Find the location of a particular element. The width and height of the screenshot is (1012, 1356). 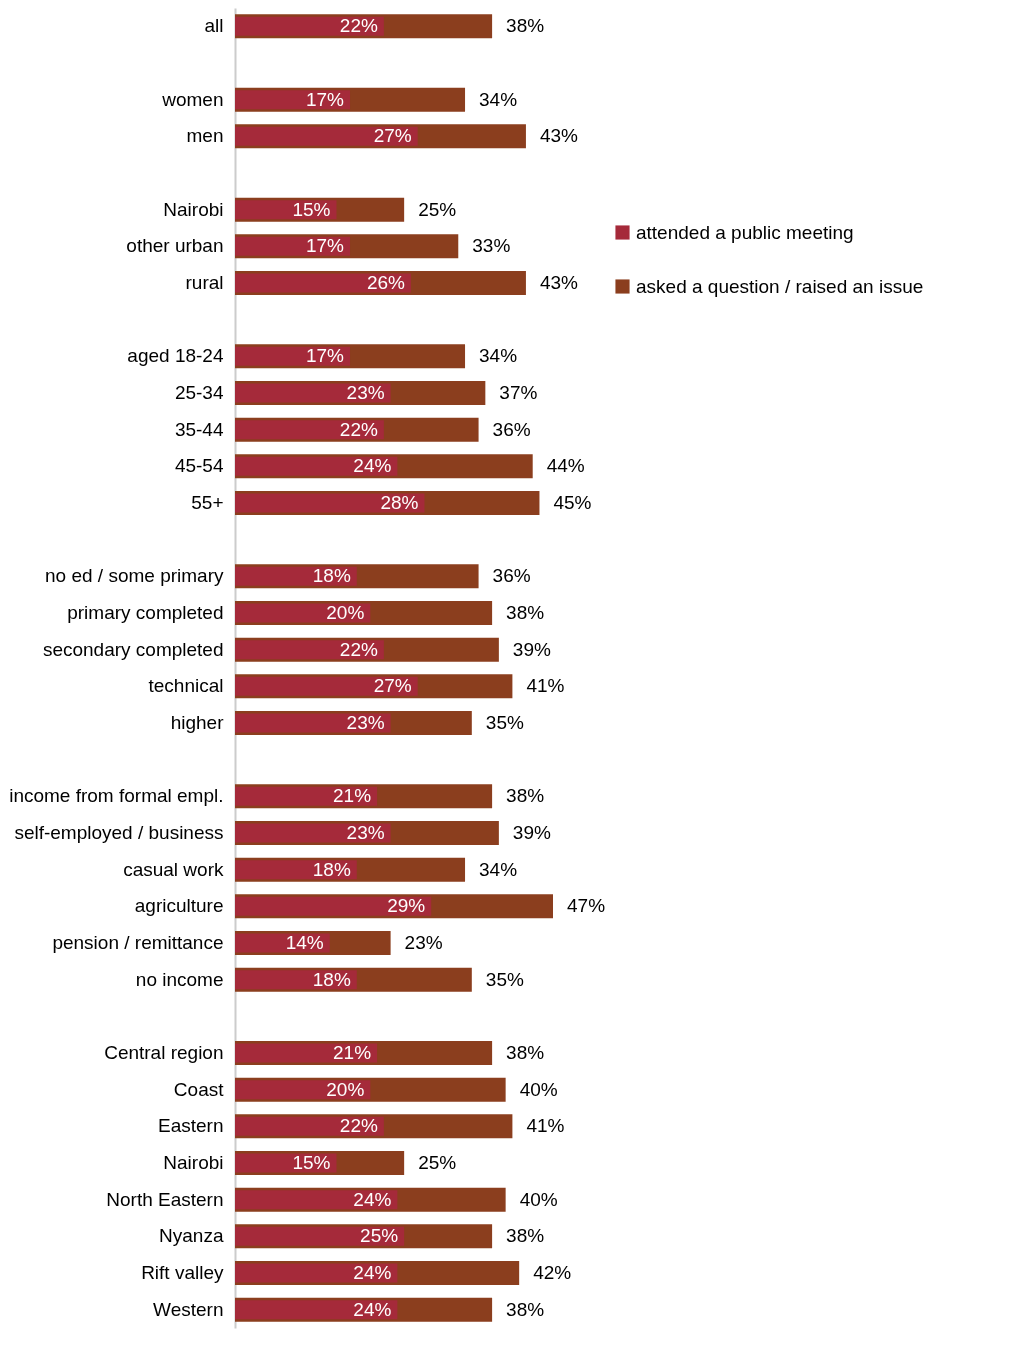

y-tick-label: Eastern is located at coordinates (191, 1126).